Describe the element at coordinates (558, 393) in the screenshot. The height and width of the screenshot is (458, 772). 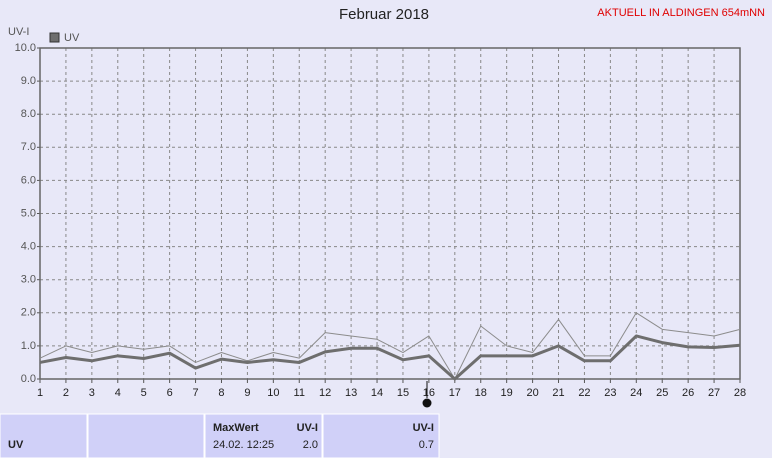
I see `x-tick-label: 21` at that location.